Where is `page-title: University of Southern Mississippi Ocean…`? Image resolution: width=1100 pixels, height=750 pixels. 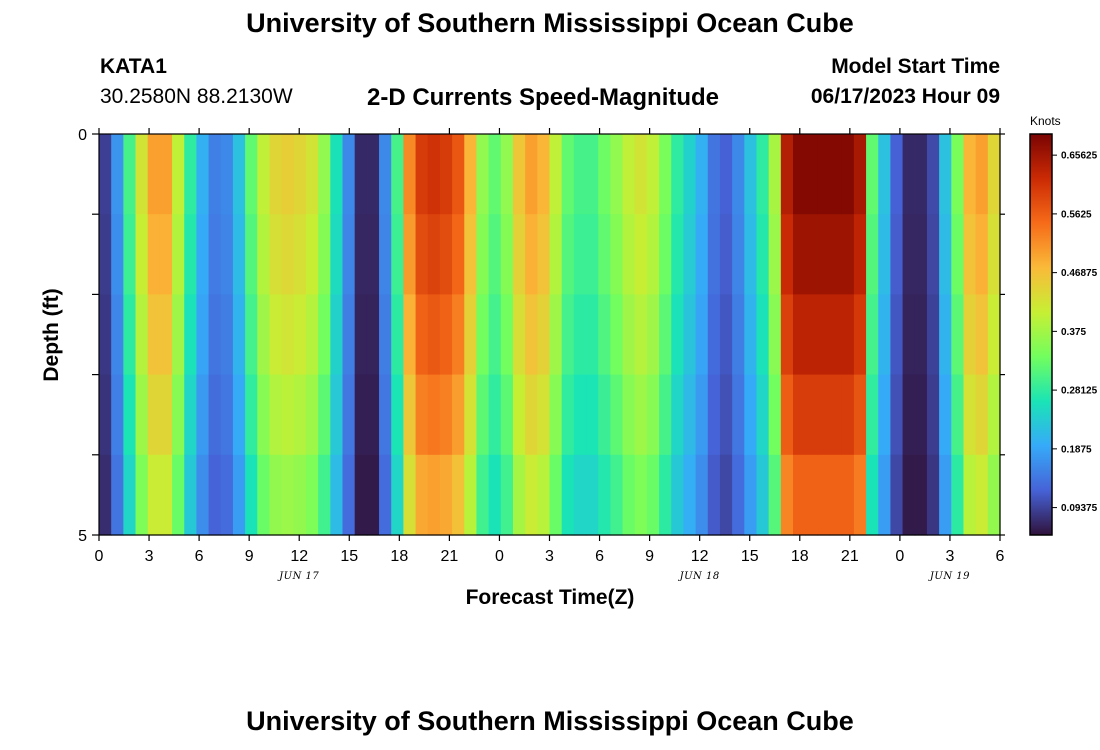 page-title: University of Southern Mississippi Ocean… is located at coordinates (550, 23).